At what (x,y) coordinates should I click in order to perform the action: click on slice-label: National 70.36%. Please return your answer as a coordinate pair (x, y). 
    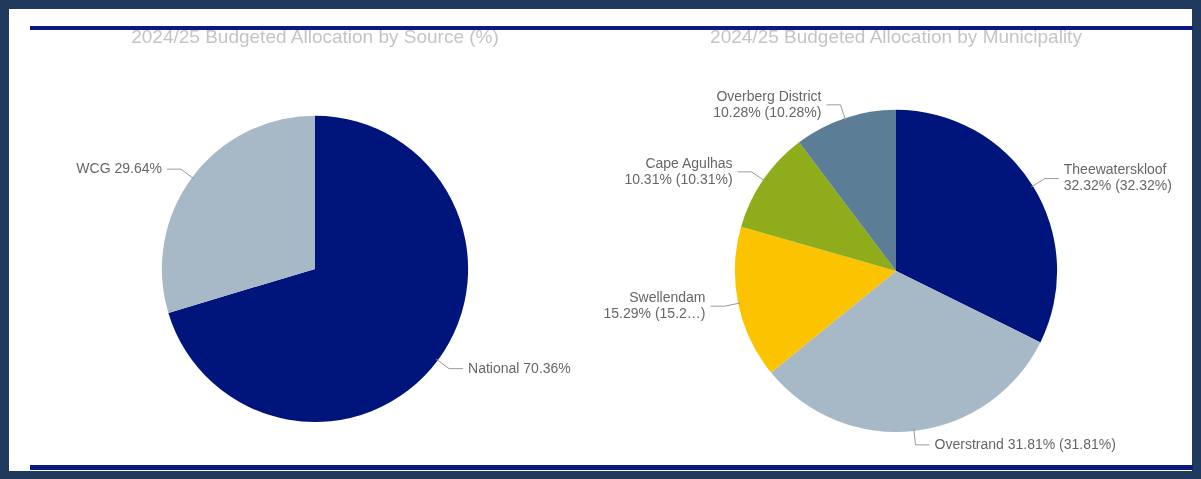
    Looking at the image, I should click on (519, 367).